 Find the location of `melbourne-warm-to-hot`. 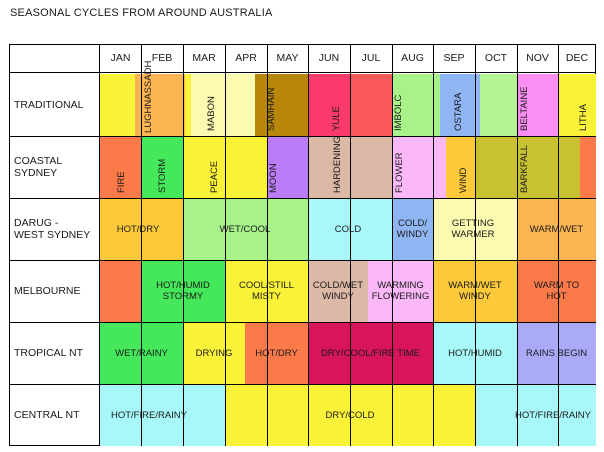

melbourne-warm-to-hot is located at coordinates (556, 291).